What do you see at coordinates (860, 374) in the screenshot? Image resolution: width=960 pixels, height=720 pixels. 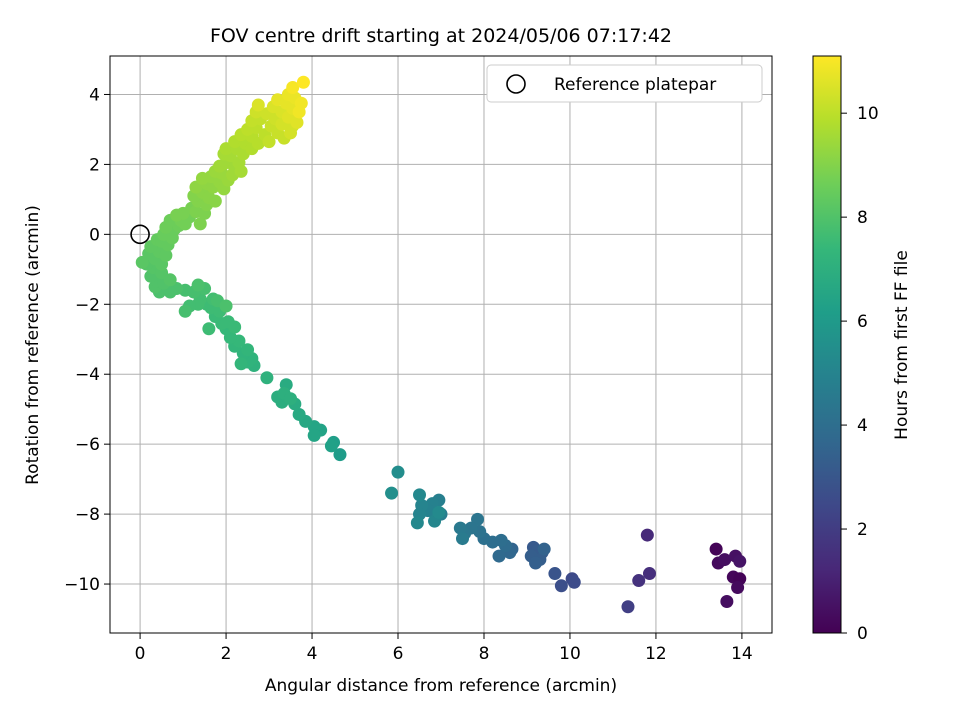 I see `colorbar-ticks: 0 2 4 6 8 10` at bounding box center [860, 374].